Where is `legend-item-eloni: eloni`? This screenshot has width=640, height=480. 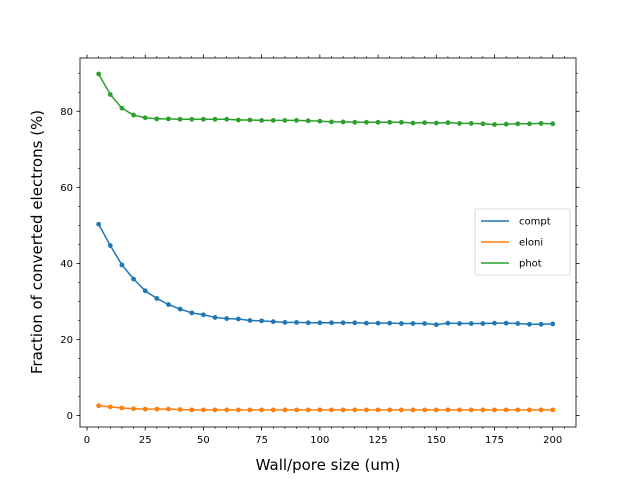
legend-item-eloni: eloni is located at coordinates (512, 243).